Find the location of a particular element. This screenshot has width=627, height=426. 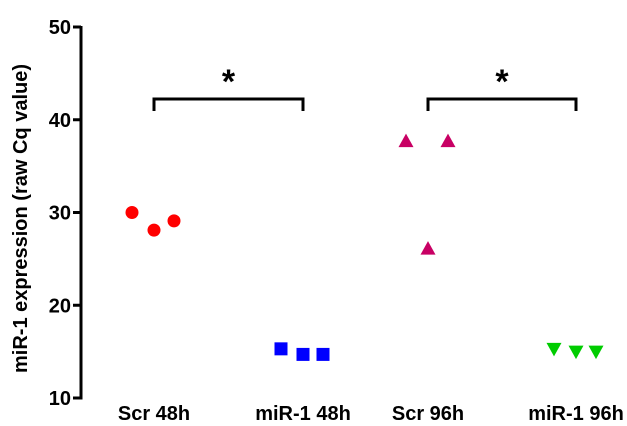

y-tick-label: 40 is located at coordinates (60, 121).